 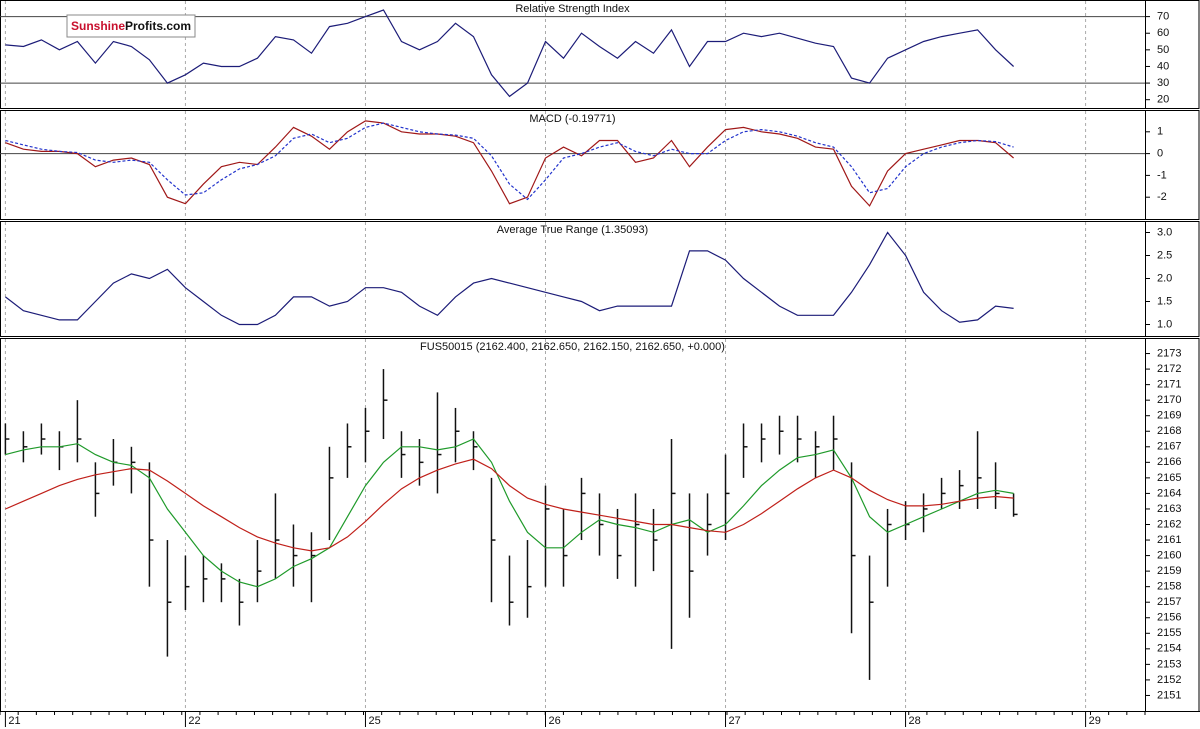 What do you see at coordinates (1163, 66) in the screenshot?
I see `y-tick-label: 40` at bounding box center [1163, 66].